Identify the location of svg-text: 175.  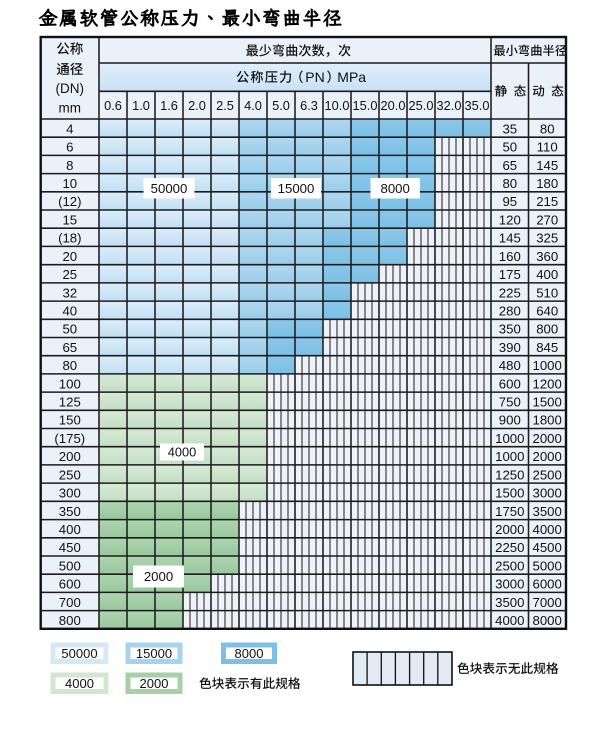
(510, 274).